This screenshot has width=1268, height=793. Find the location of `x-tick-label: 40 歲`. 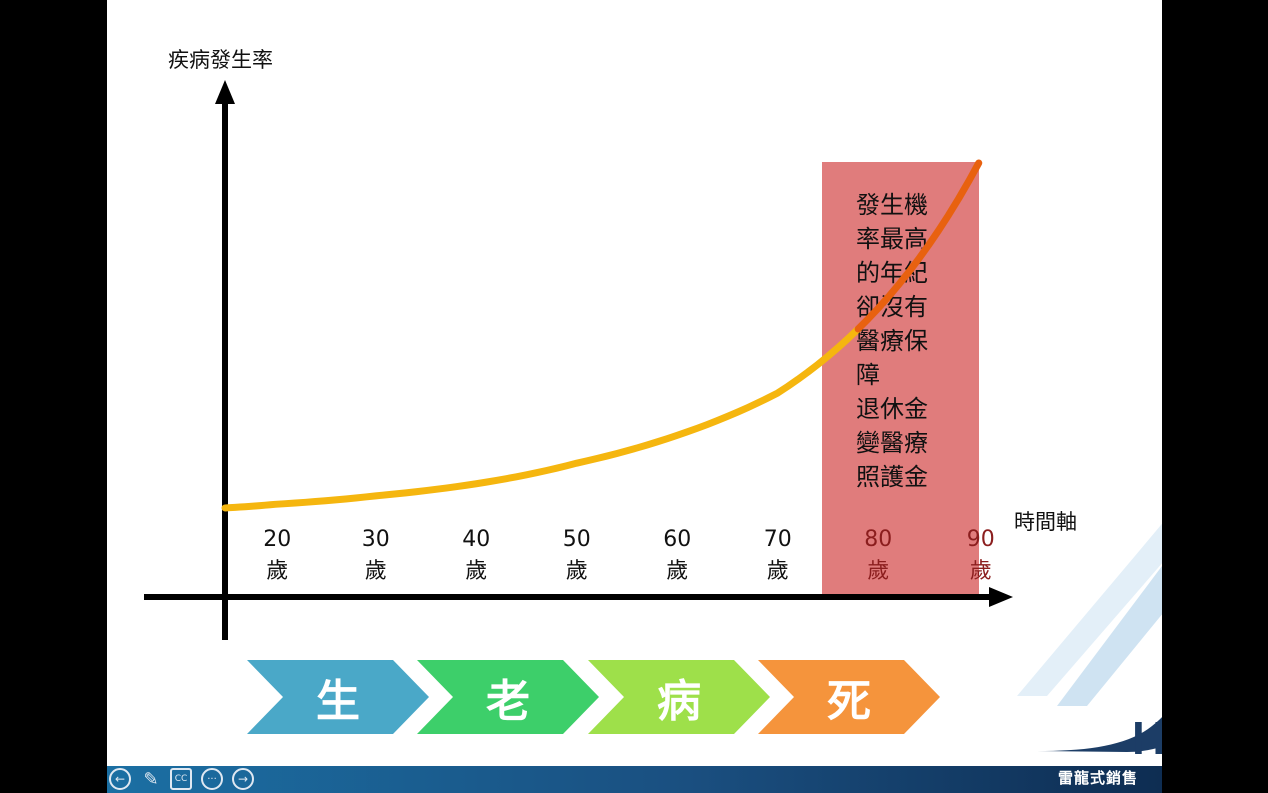

x-tick-label: 40 歲 is located at coordinates (476, 556).